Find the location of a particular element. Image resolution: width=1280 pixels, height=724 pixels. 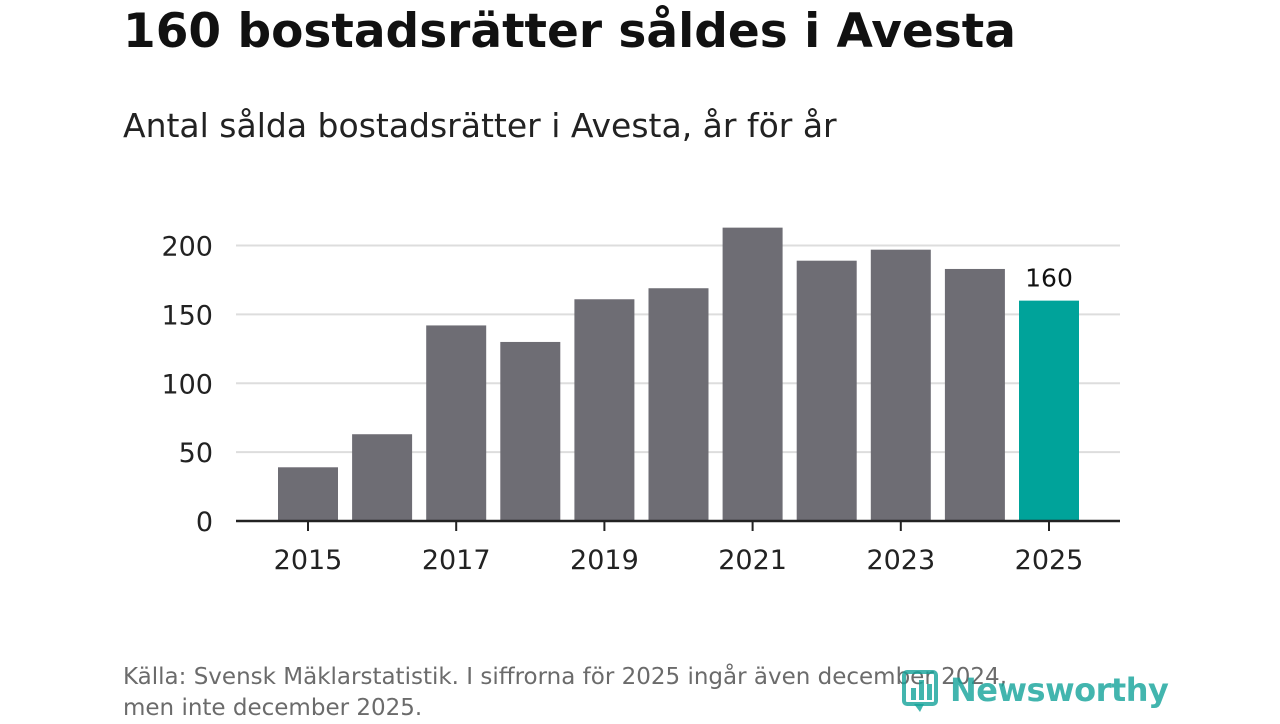

newsworthy-logo: Newsworthy is located at coordinates (1034, 690).